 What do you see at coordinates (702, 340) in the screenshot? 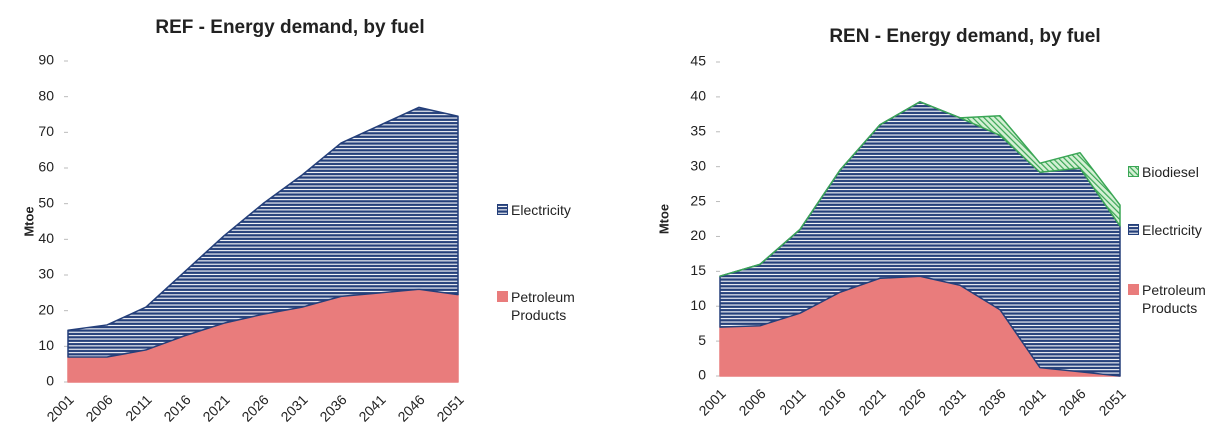
I see `y-tick-label: 5` at bounding box center [702, 340].